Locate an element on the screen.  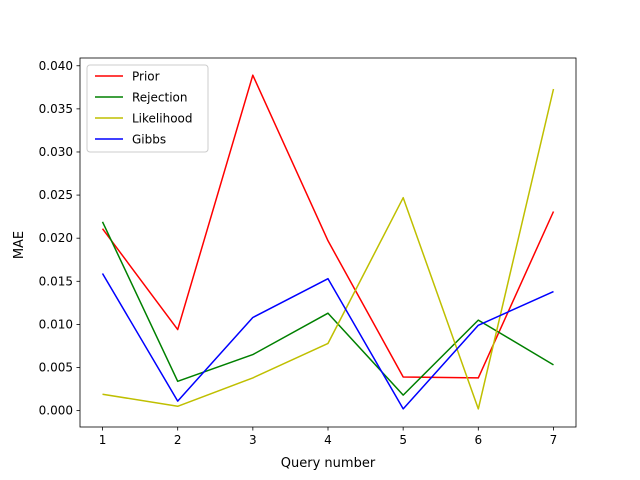
legend-box is located at coordinates (147, 108).